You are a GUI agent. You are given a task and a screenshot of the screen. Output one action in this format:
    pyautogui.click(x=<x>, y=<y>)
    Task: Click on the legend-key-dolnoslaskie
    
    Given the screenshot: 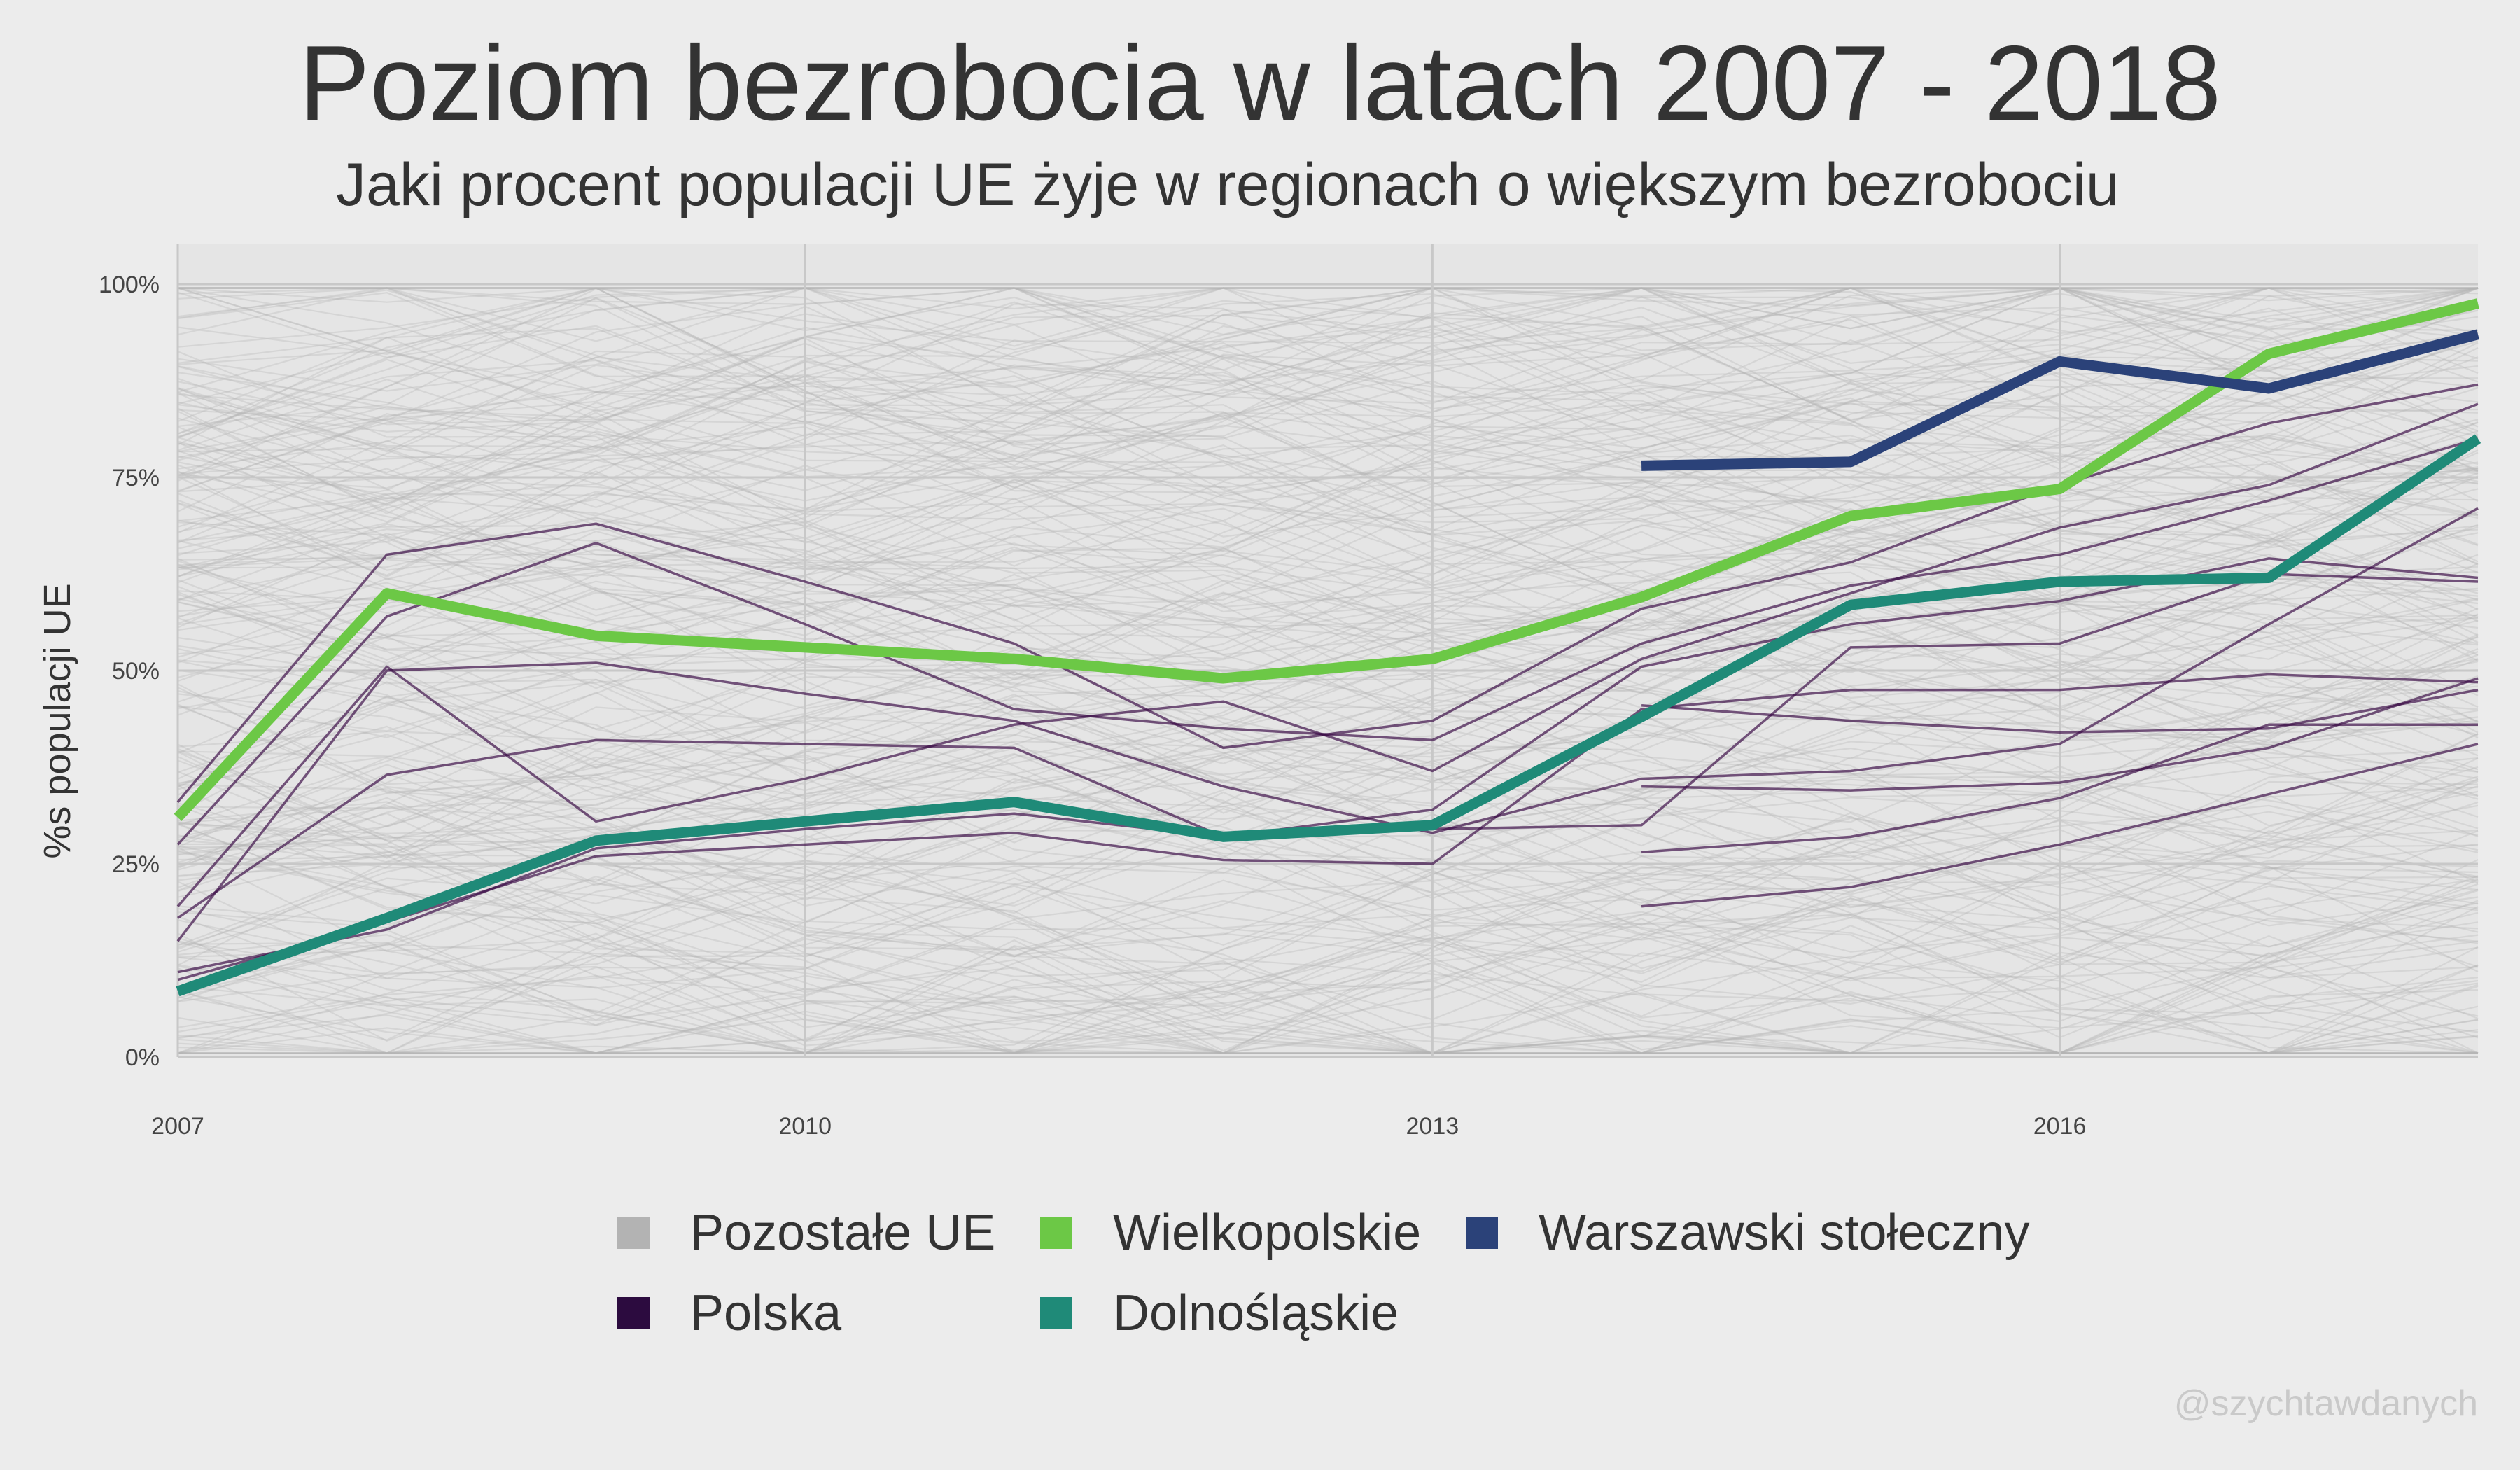 What is the action you would take?
    pyautogui.click(x=1056, y=1313)
    